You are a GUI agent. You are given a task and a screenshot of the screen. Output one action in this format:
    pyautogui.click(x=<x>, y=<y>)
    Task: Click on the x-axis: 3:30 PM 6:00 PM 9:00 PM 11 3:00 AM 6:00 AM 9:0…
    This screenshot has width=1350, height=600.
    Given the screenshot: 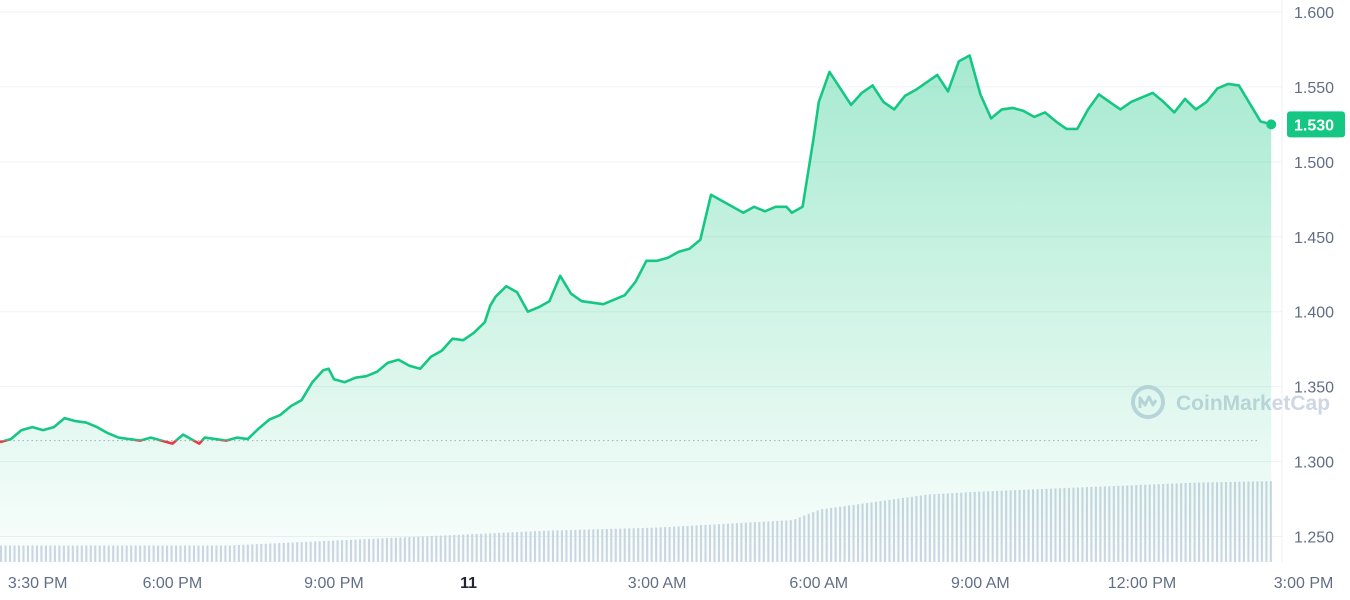 What is the action you would take?
    pyautogui.click(x=670, y=583)
    